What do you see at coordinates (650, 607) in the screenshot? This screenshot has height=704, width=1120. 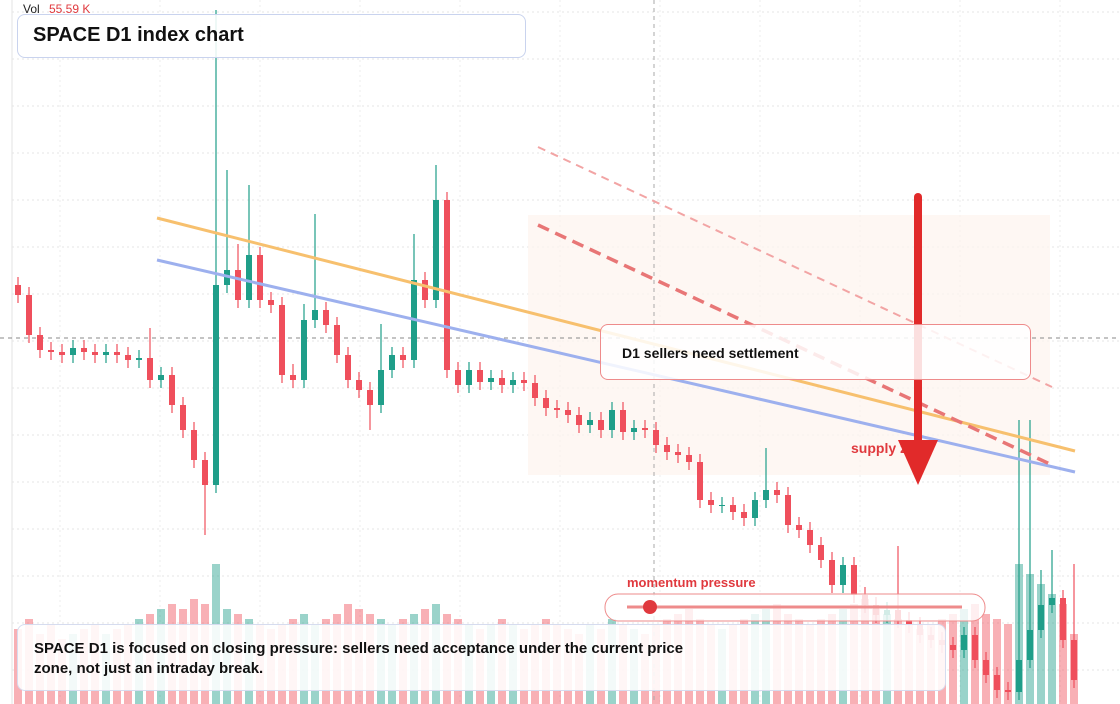 I see `gauge-knob` at bounding box center [650, 607].